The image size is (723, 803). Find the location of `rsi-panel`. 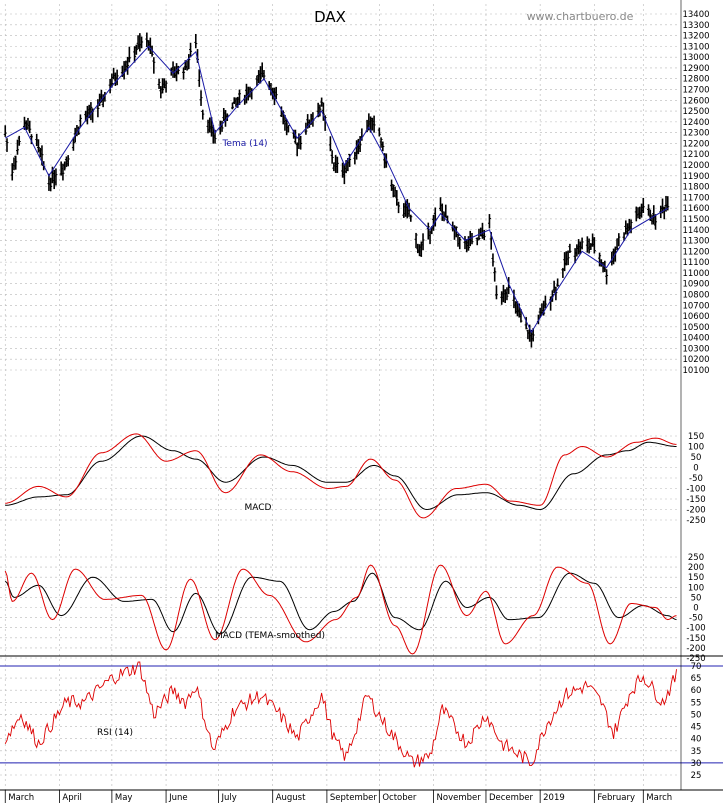

rsi-panel is located at coordinates (340, 714).